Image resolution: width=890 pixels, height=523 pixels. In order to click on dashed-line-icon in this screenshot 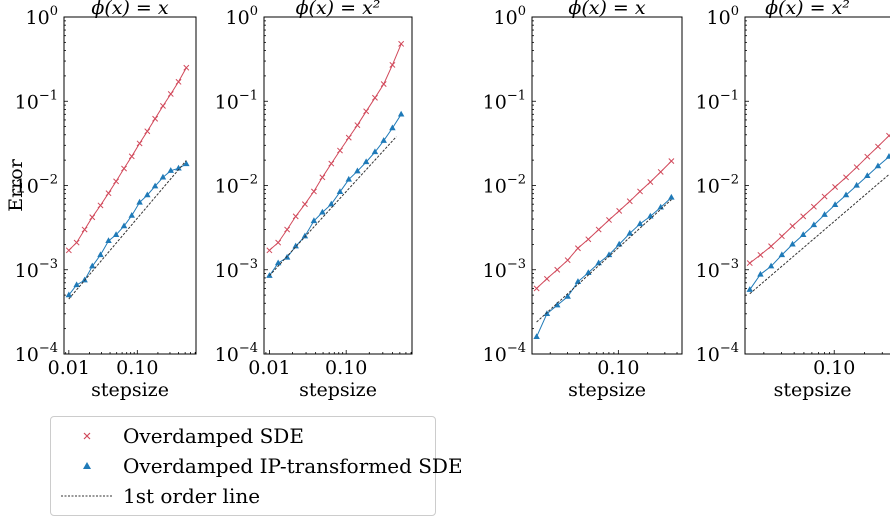, I will do `click(87, 496)`.